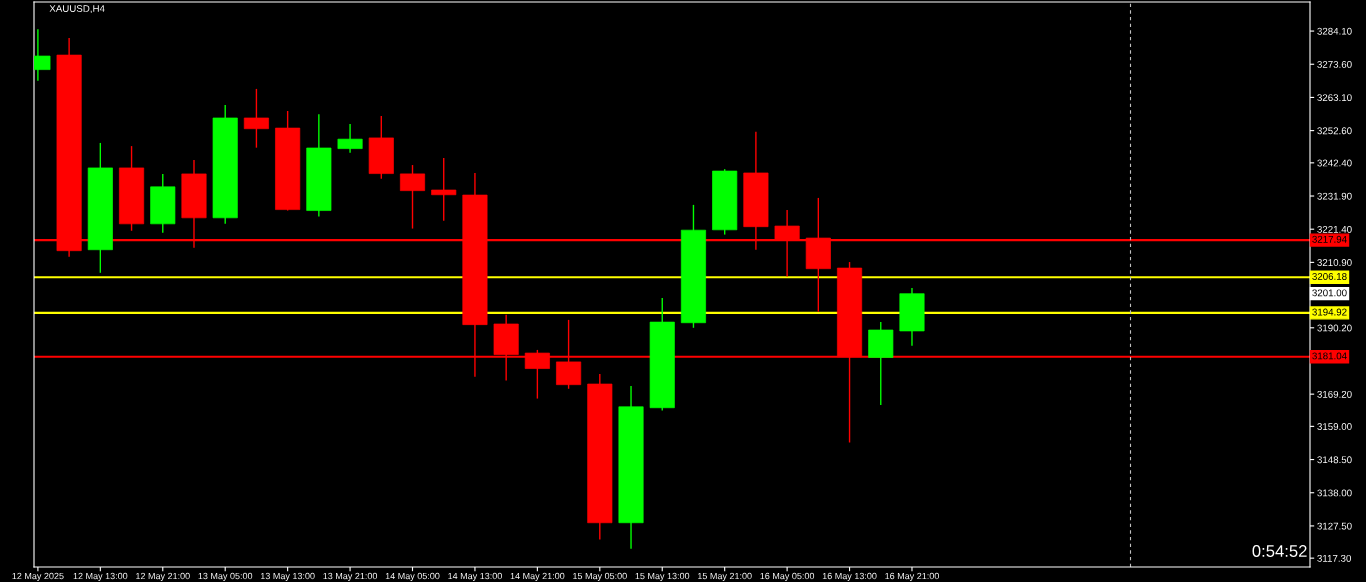 This screenshot has width=1366, height=582. I want to click on y-tick-label: 3117.30, so click(1334, 558).